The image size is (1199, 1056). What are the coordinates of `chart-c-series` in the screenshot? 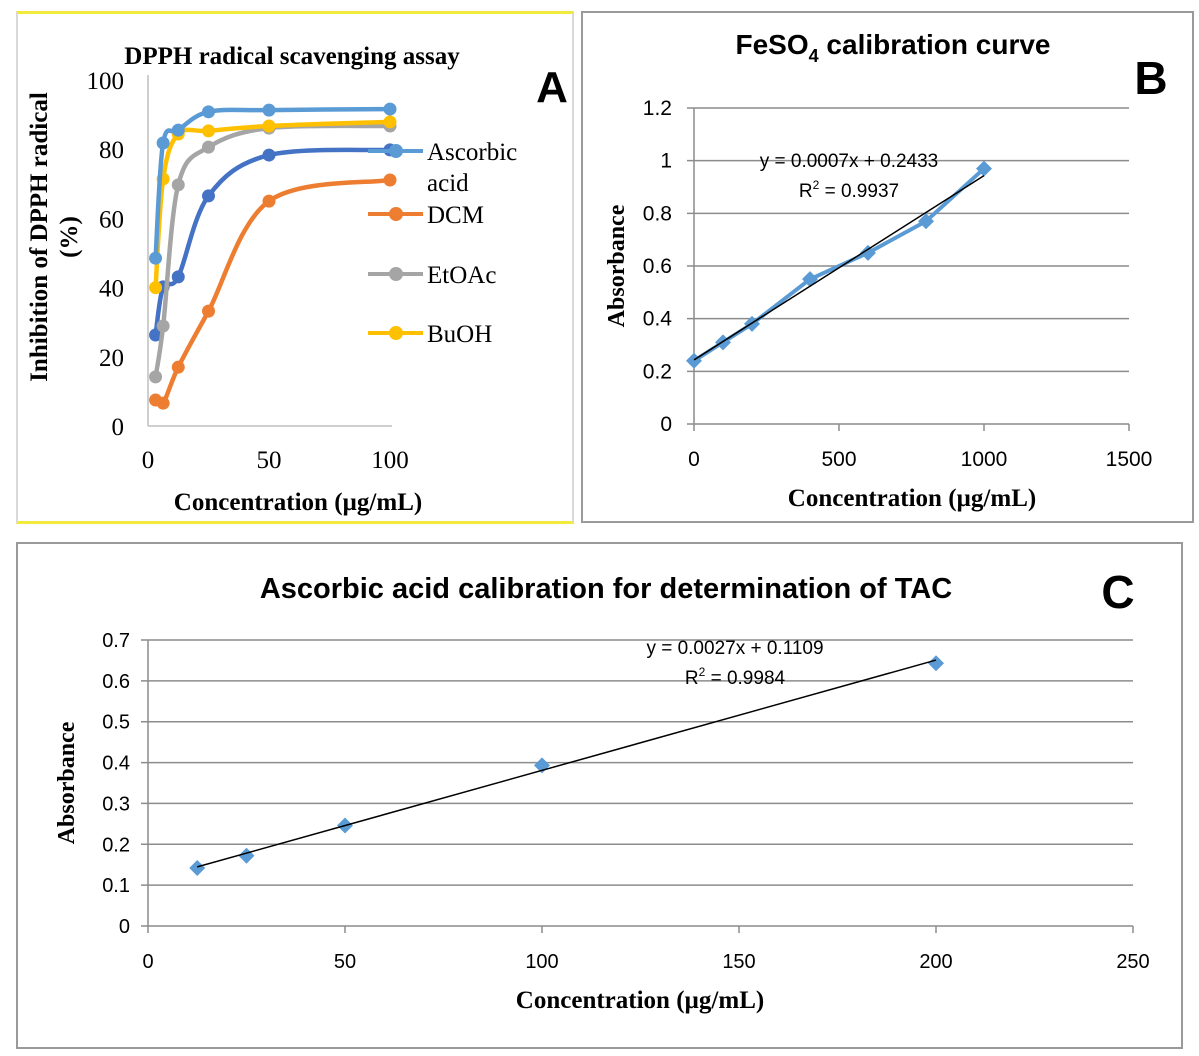 It's located at (566, 765).